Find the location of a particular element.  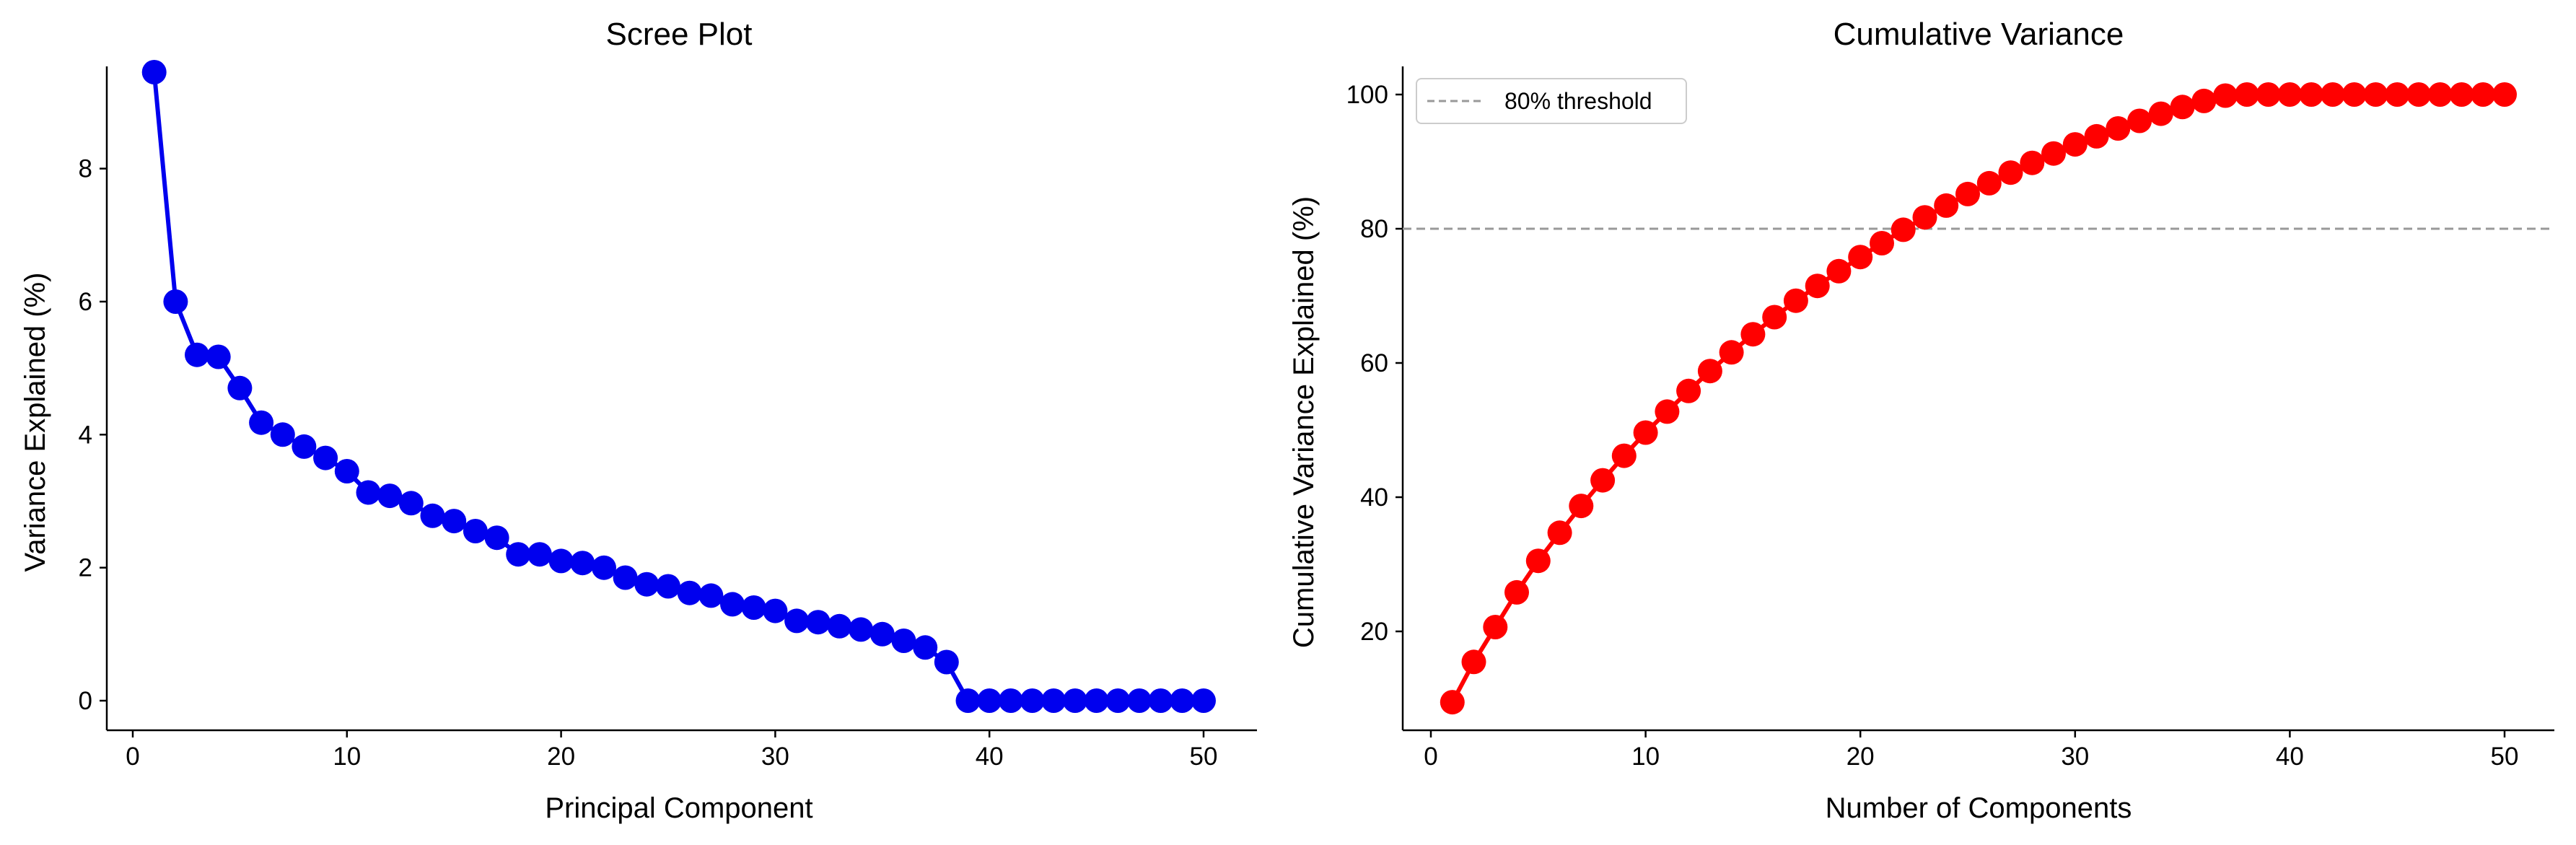

scree-x-axis-label: Principal Component is located at coordinates (678, 808).